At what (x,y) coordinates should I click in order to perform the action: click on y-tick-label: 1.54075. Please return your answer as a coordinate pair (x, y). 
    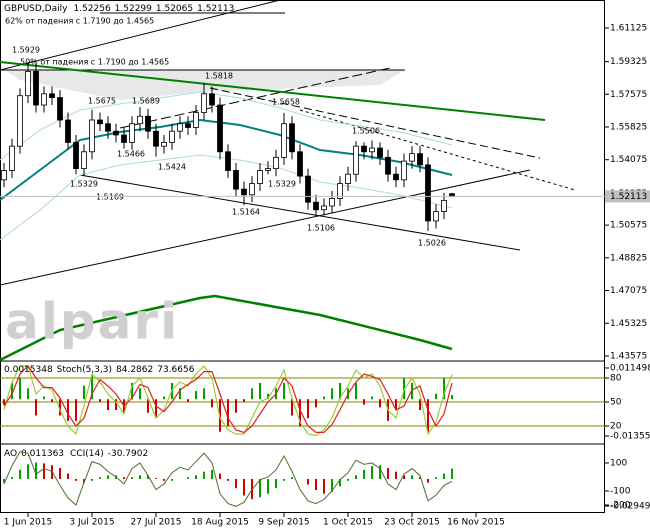
    Looking at the image, I should click on (628, 160).